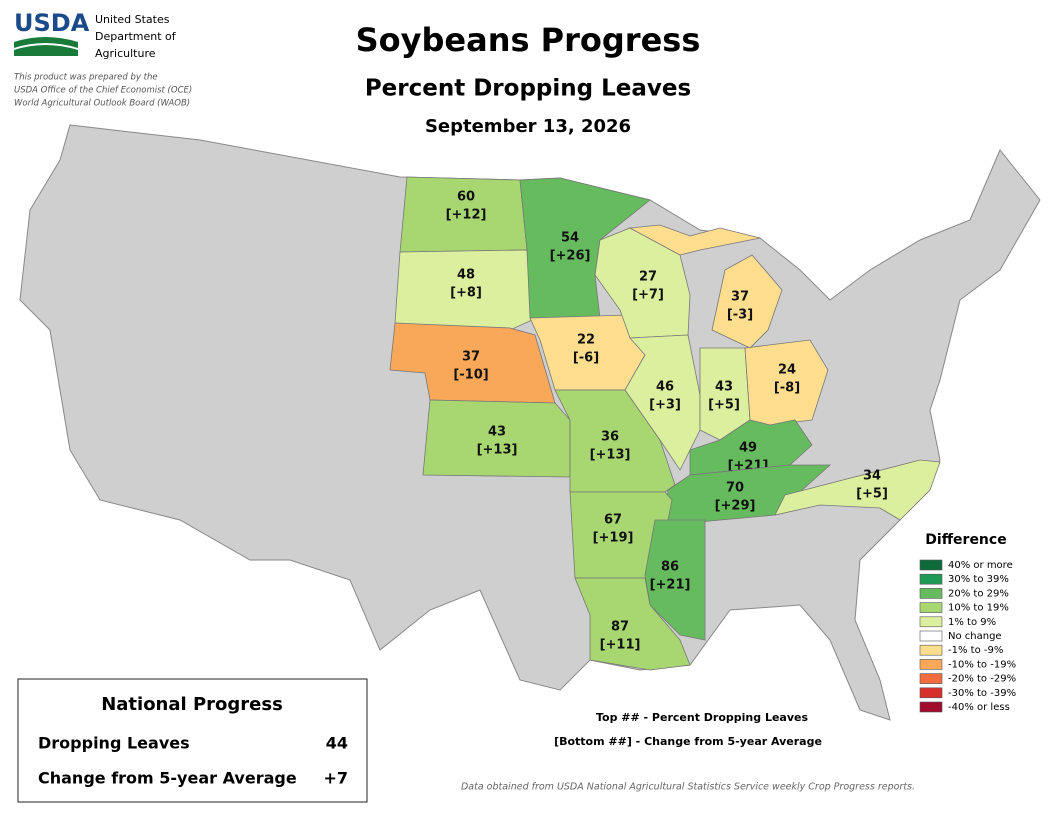 This screenshot has height=816, width=1056. Describe the element at coordinates (972, 622) in the screenshot. I see `legend-label: 1% to 9%` at that location.